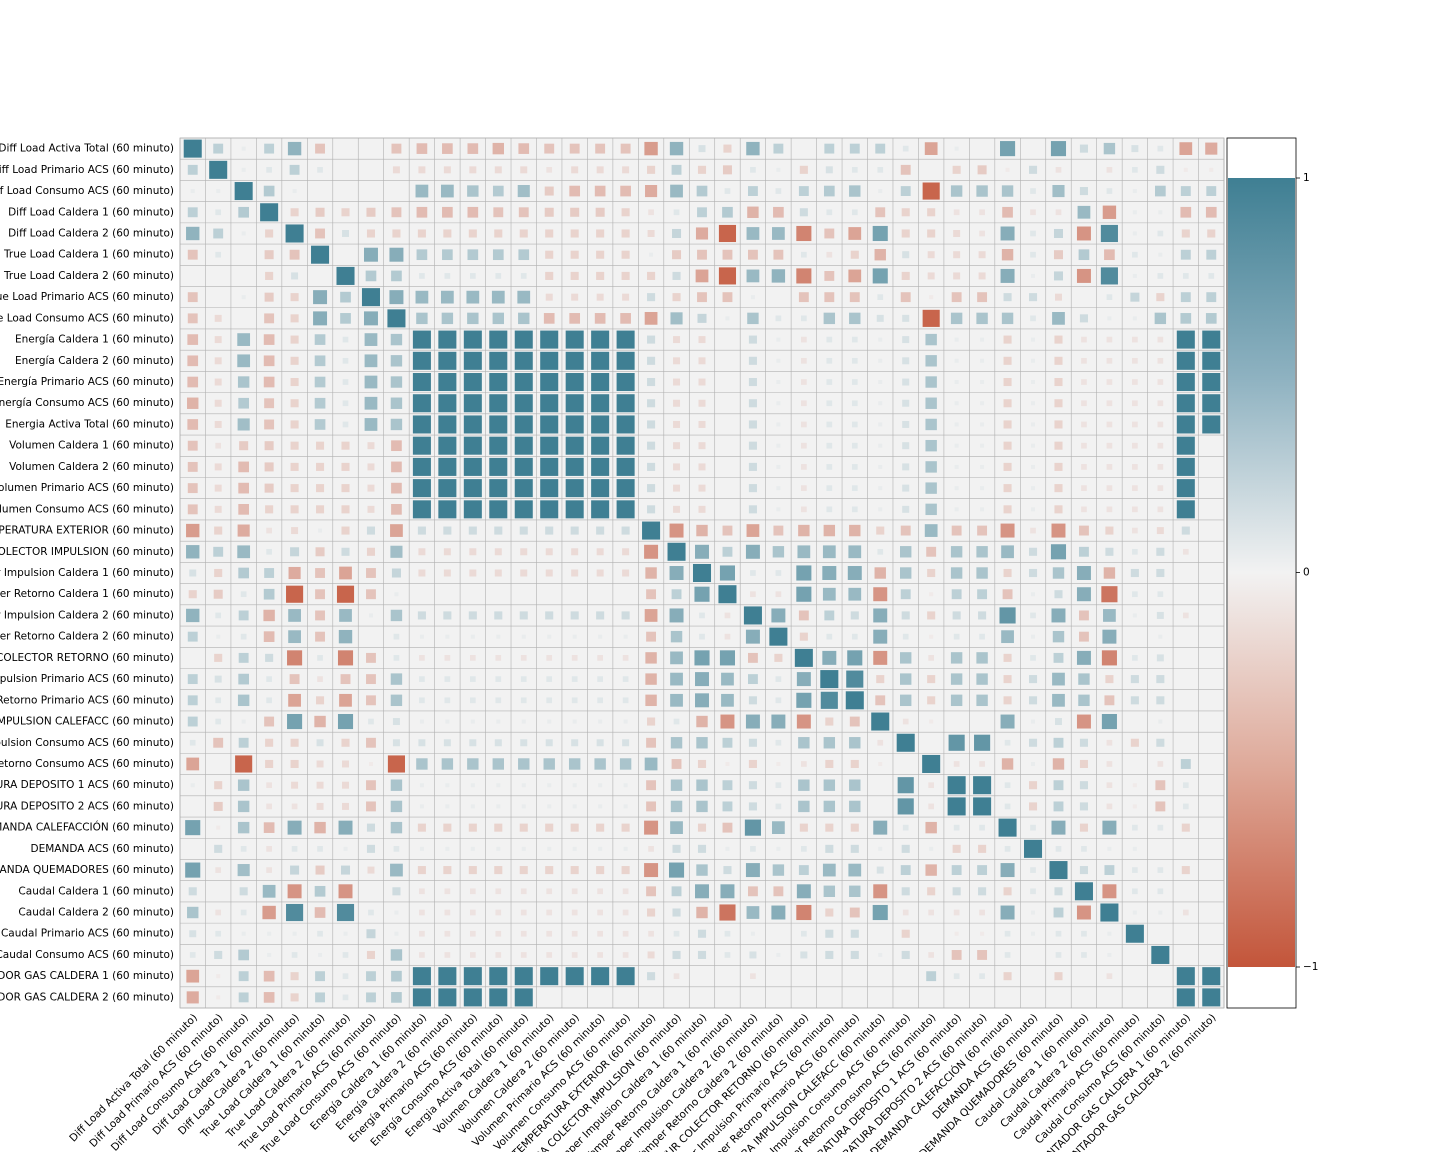 Image resolution: width=1440 pixels, height=1152 pixels. I want to click on colorbar-tick-label: 1, so click(1306, 178).